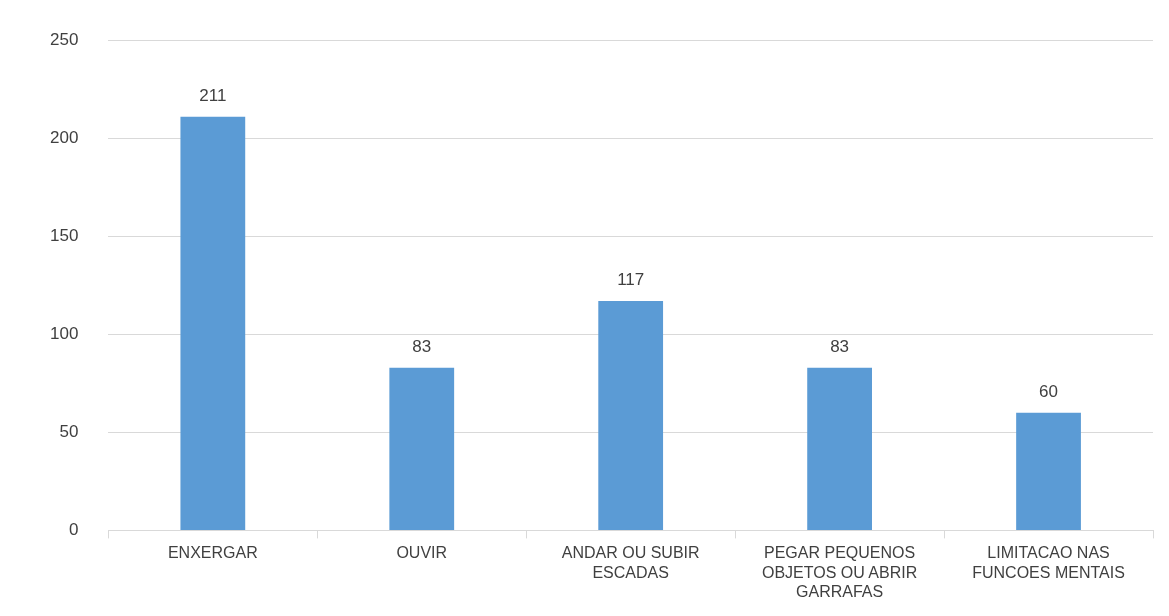 Image resolution: width=1169 pixels, height=616 pixels. What do you see at coordinates (64, 334) in the screenshot?
I see `y-tick-label: 100` at bounding box center [64, 334].